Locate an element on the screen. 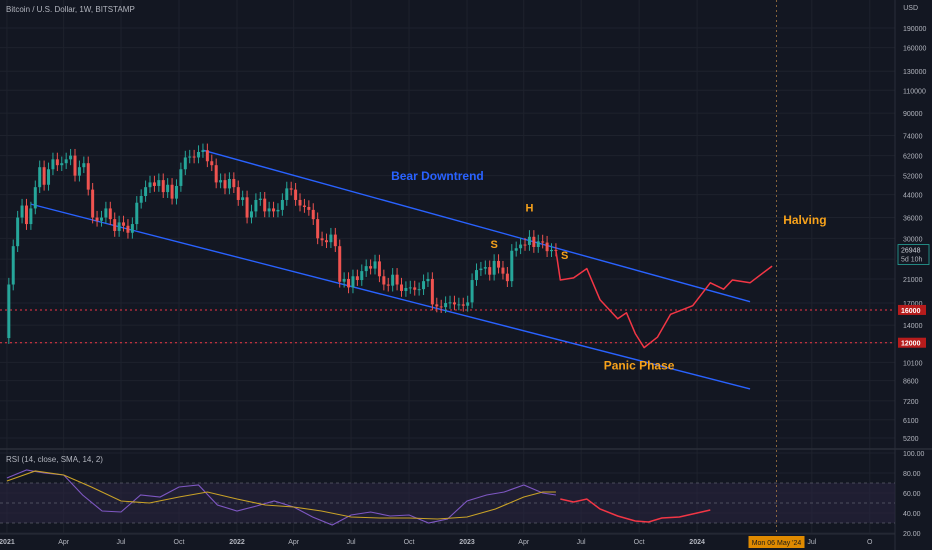 This screenshot has width=932, height=550. price-tick-label: 6100 is located at coordinates (911, 421).